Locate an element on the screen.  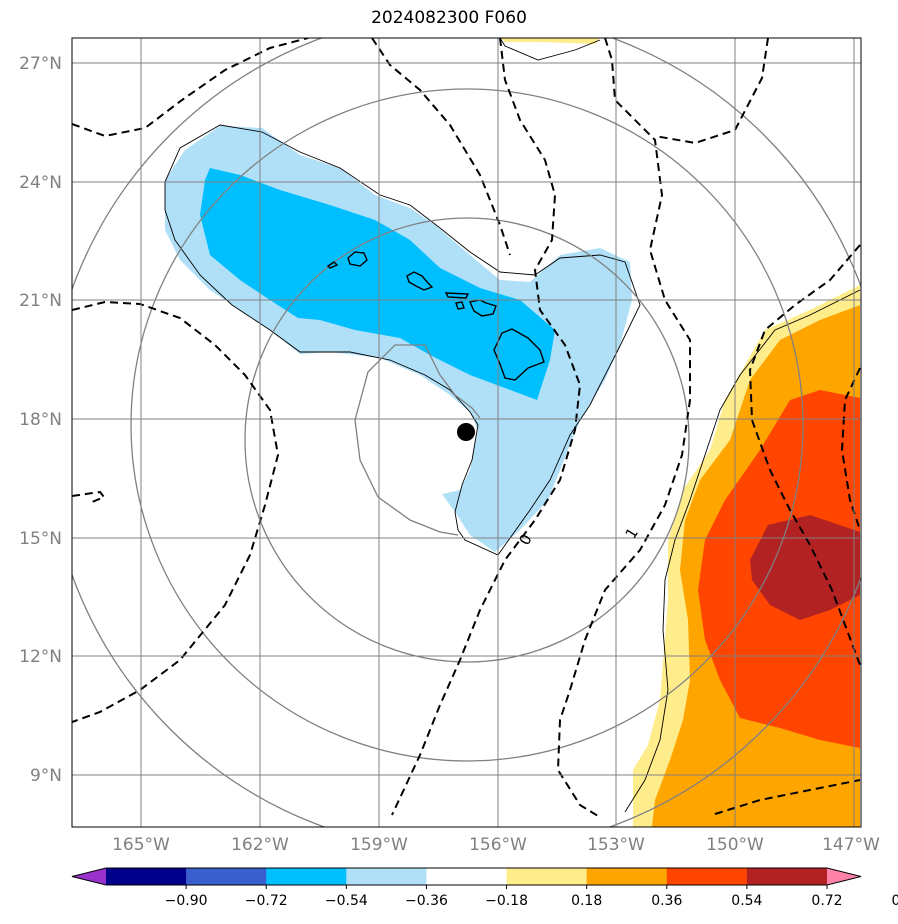
positive-anomaly-dark-red-fill is located at coordinates (805, 567).